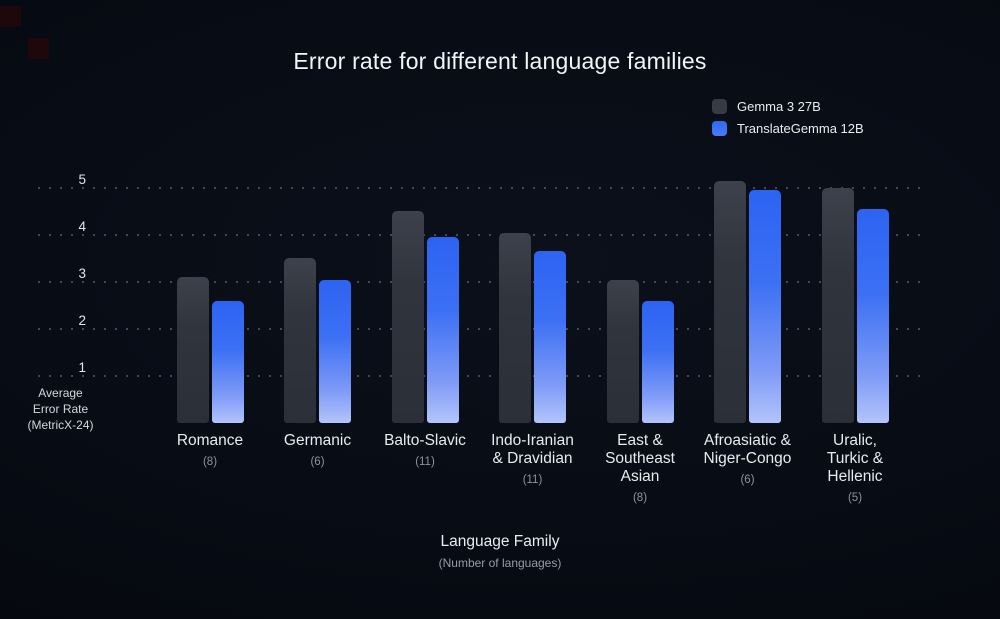 This screenshot has height=619, width=1000. Describe the element at coordinates (60, 425) in the screenshot. I see `y-axis-label-line3: (MetricX-24)` at that location.